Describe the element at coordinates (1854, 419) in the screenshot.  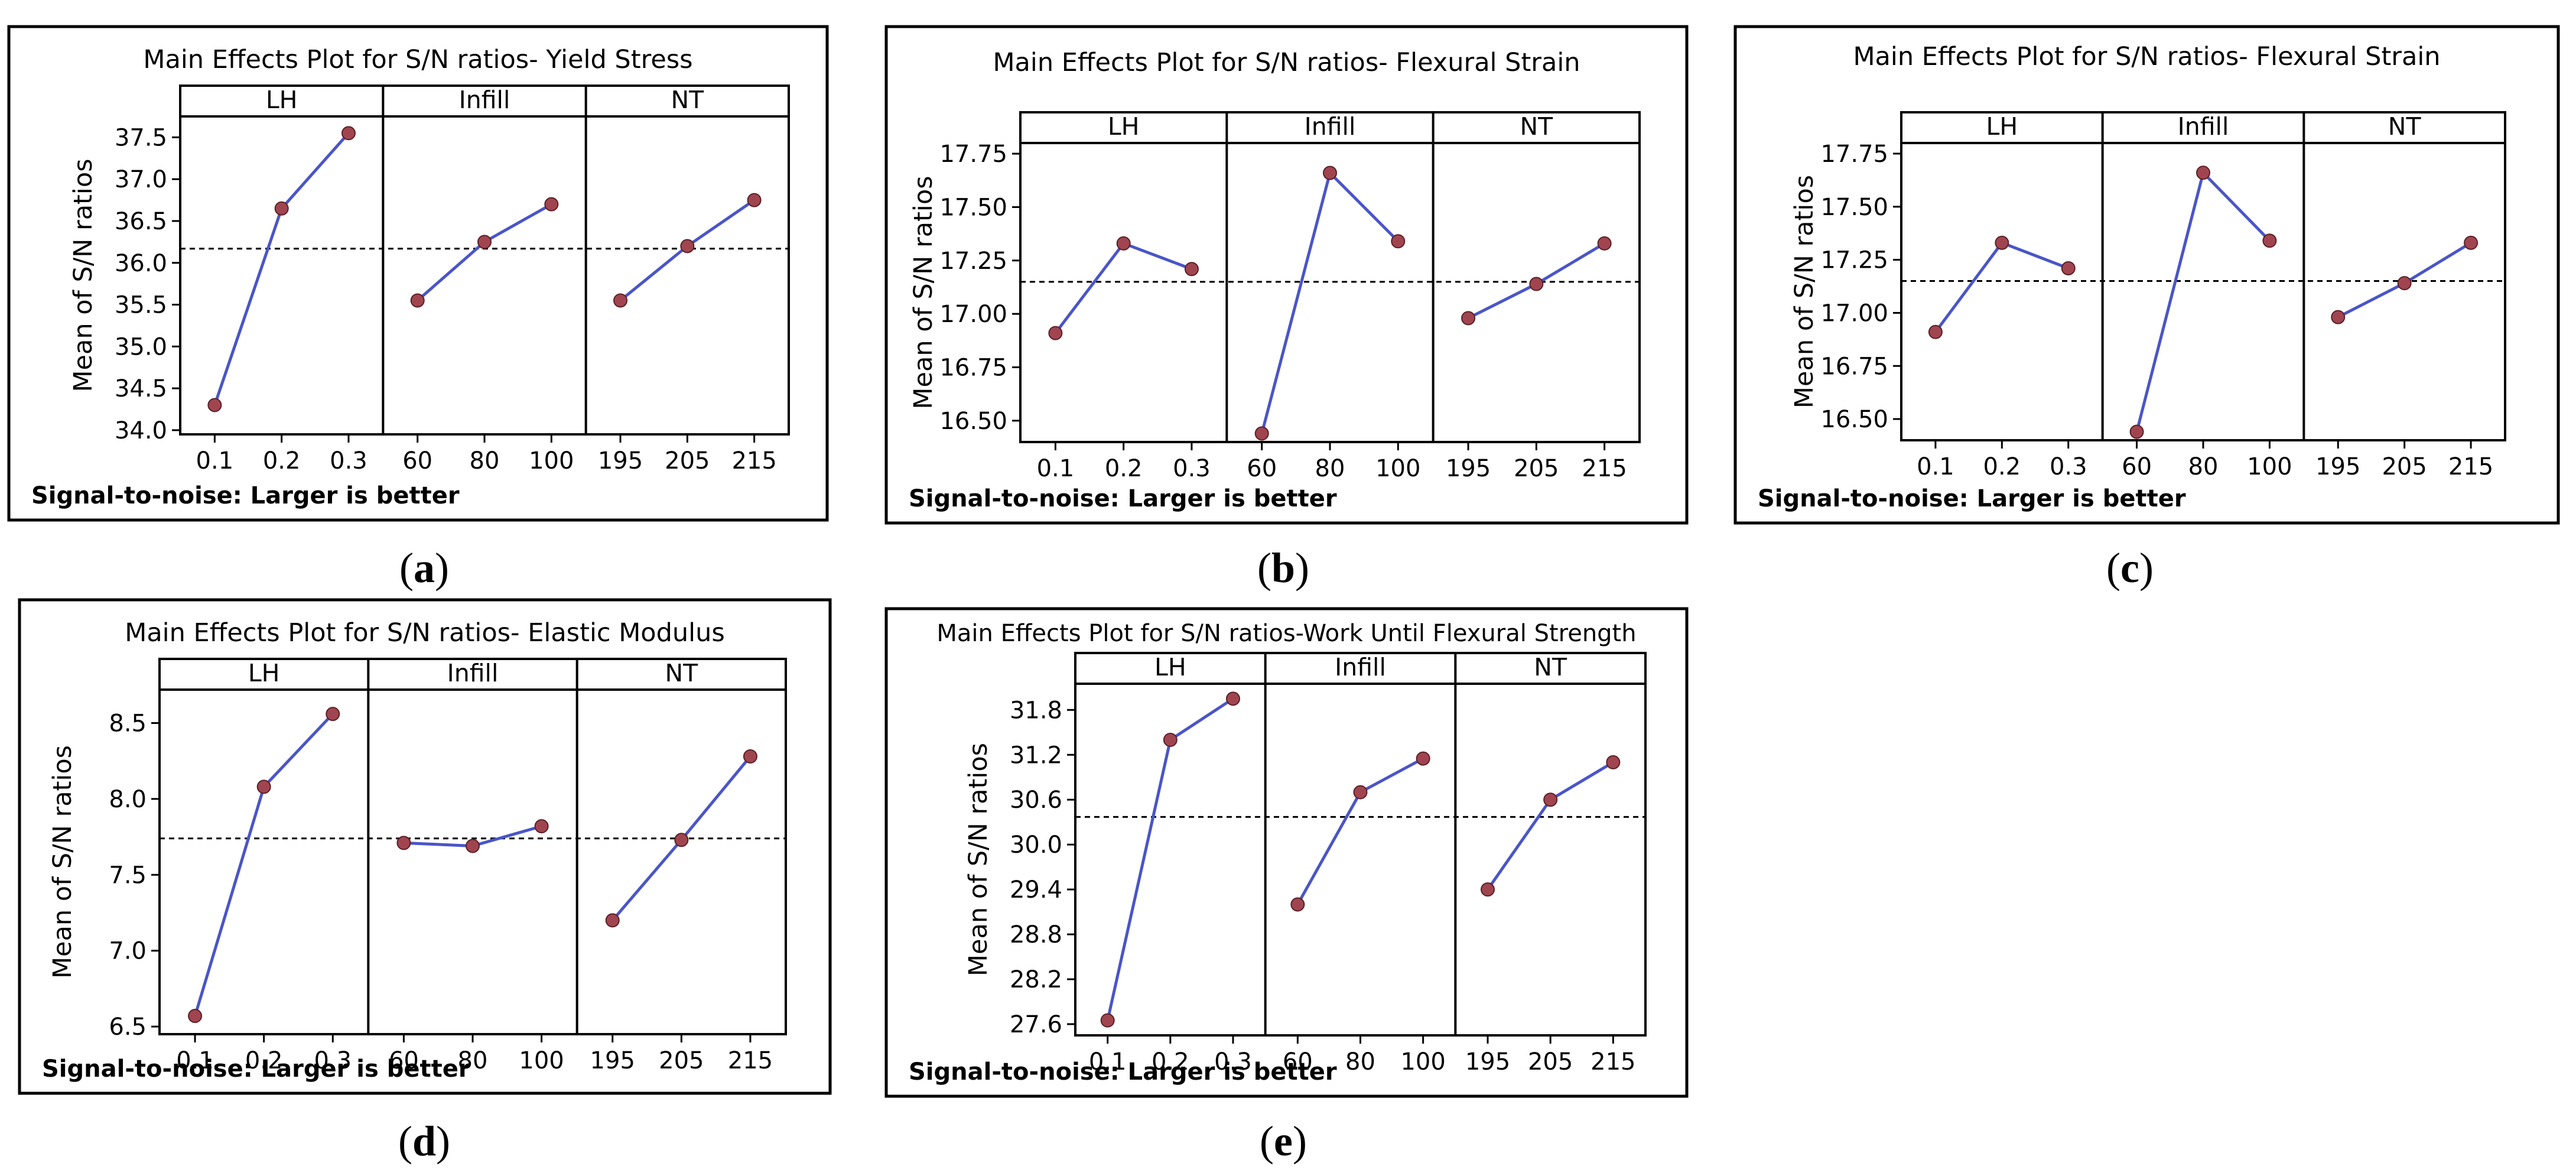
I see `y-tick-label: 16.50` at that location.